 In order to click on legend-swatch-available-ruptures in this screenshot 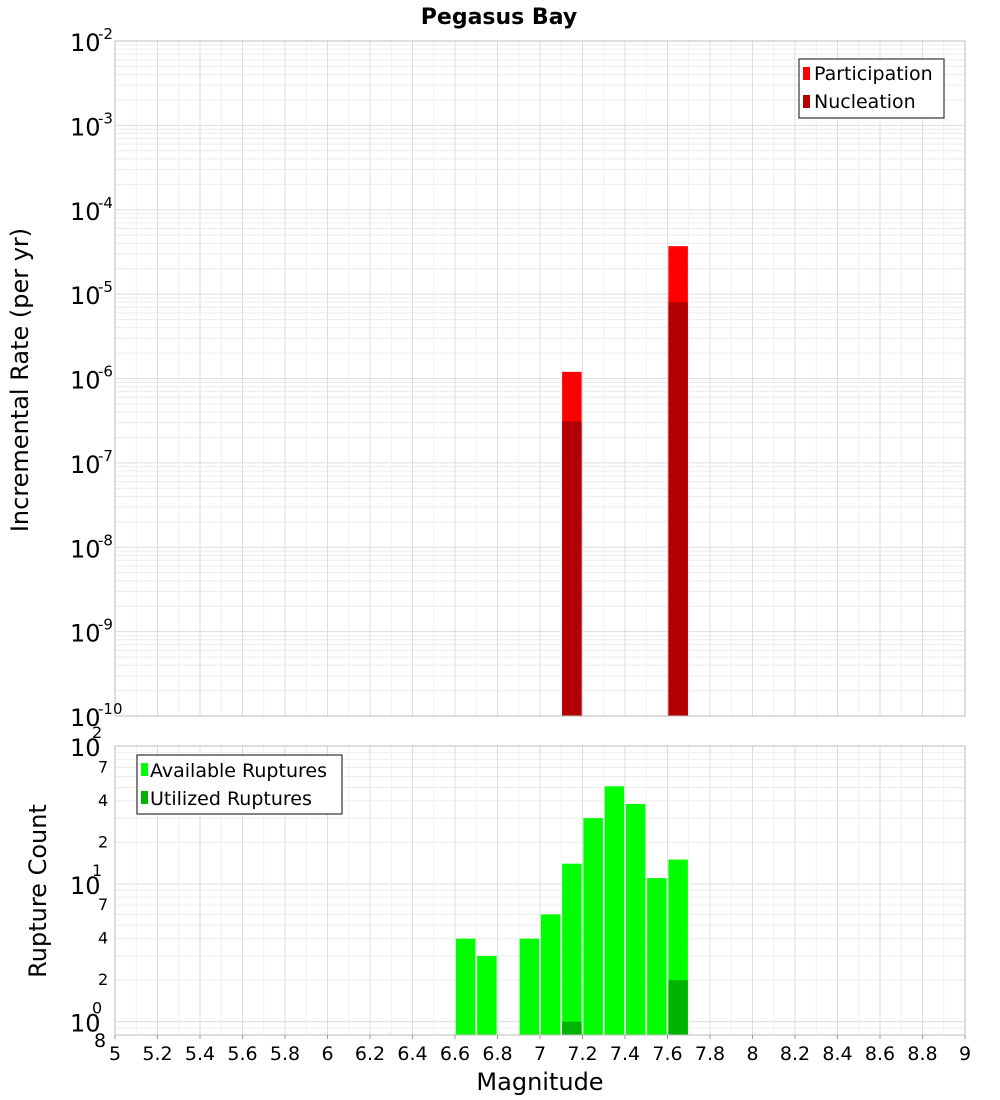, I will do `click(144, 769)`.